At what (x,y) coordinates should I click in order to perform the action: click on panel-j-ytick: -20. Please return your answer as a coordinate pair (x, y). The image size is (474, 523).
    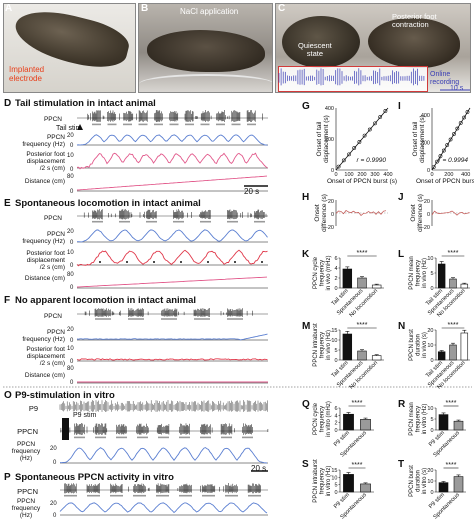
    Looking at the image, I should click on (426, 228).